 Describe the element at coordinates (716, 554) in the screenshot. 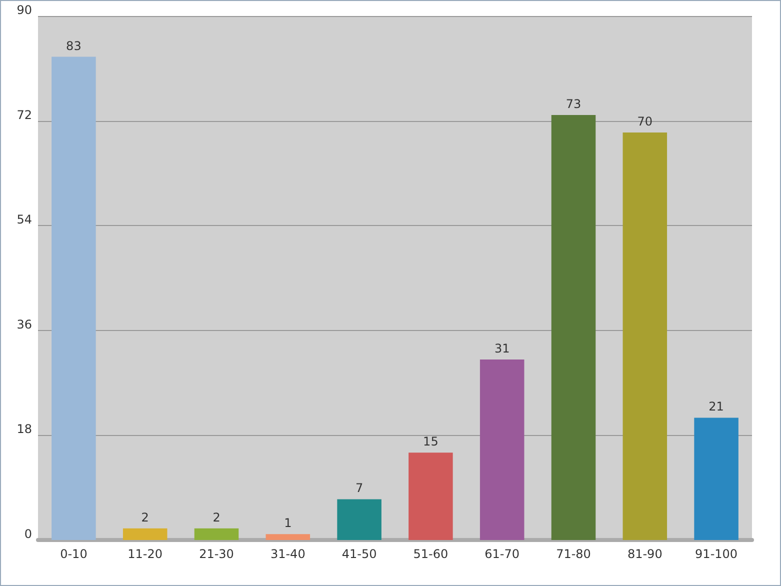

I see `x-tick-label: 91-100` at that location.